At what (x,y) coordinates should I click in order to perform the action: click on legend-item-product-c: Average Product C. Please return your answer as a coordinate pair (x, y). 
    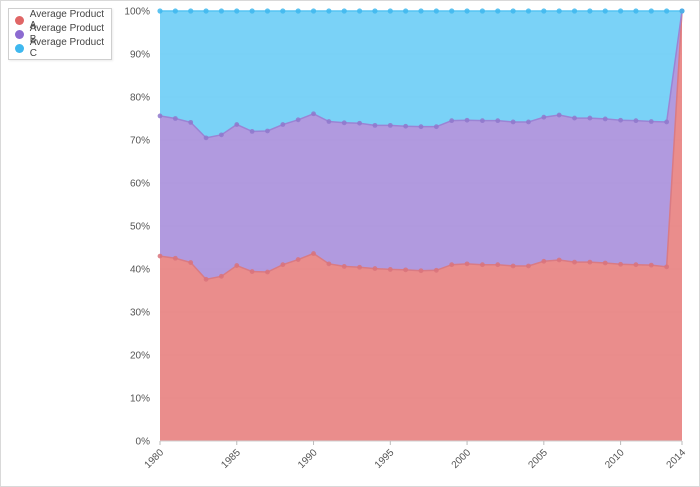
    Looking at the image, I should click on (63, 48).